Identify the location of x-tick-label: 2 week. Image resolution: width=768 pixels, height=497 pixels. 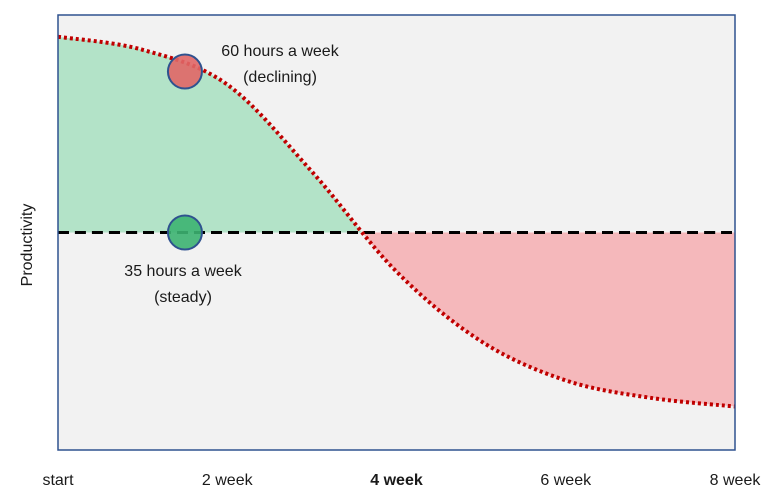
(228, 480).